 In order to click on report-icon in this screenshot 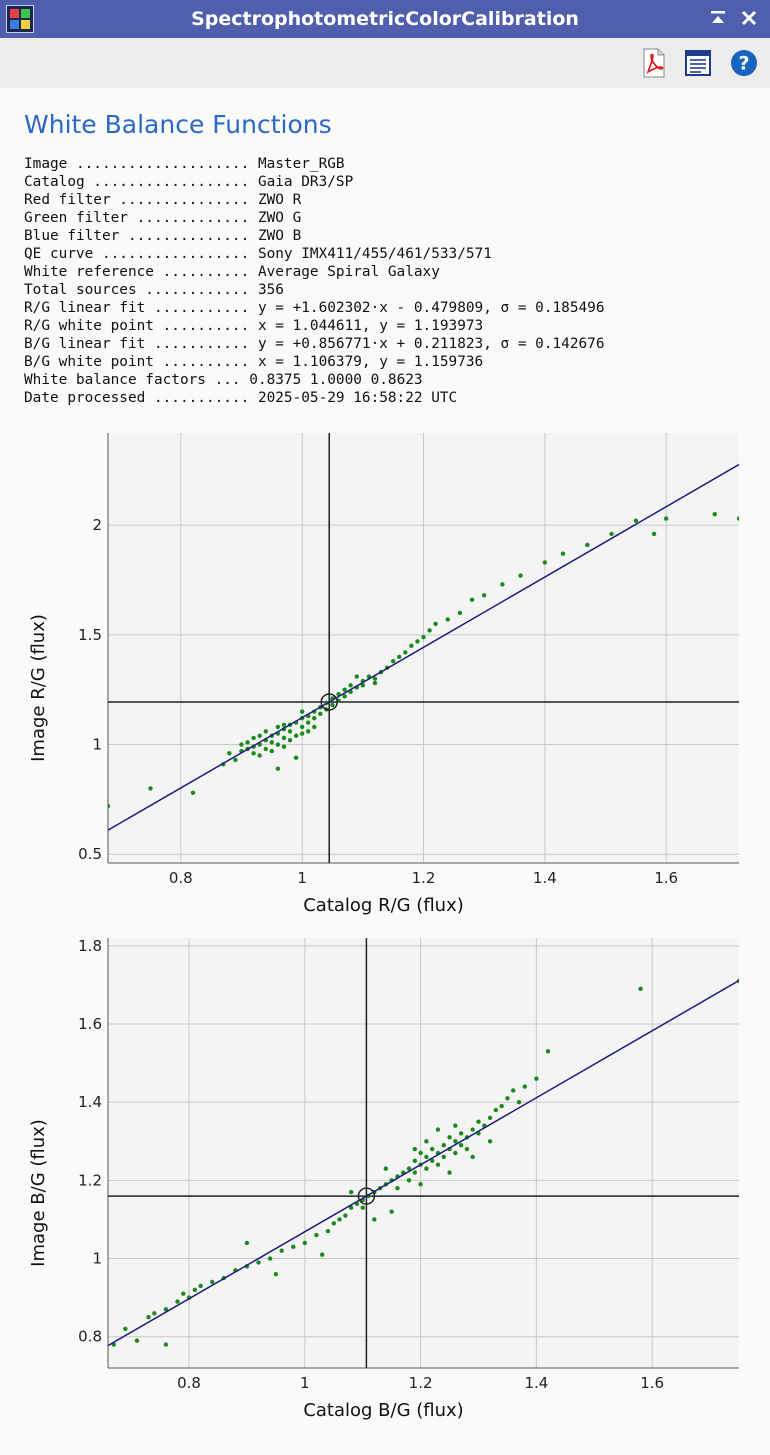, I will do `click(698, 63)`.